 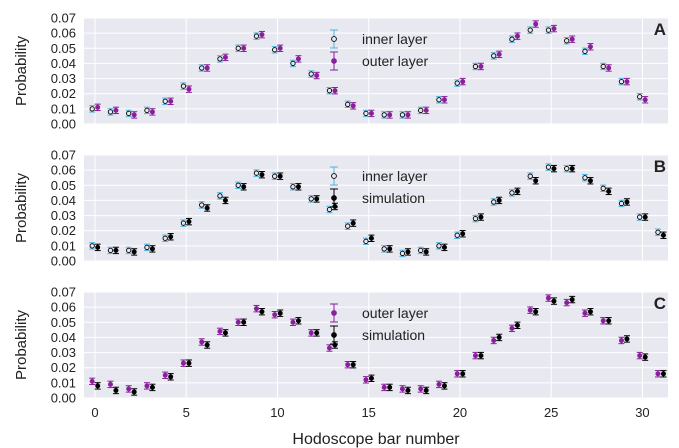 What do you see at coordinates (186, 412) in the screenshot?
I see `x-tick-label: 5` at bounding box center [186, 412].